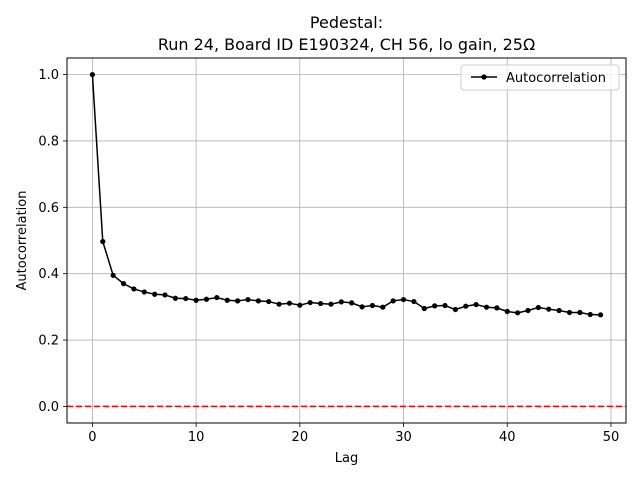 This screenshot has height=484, width=640. I want to click on x-tick-label: 20, so click(300, 437).